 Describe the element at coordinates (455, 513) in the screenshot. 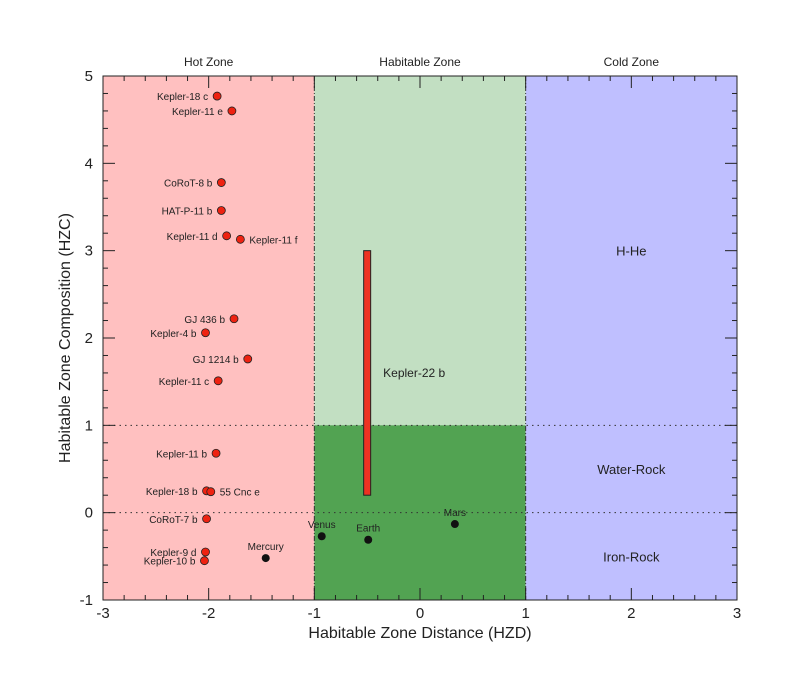

I see `solar-planet-label: Mars` at that location.